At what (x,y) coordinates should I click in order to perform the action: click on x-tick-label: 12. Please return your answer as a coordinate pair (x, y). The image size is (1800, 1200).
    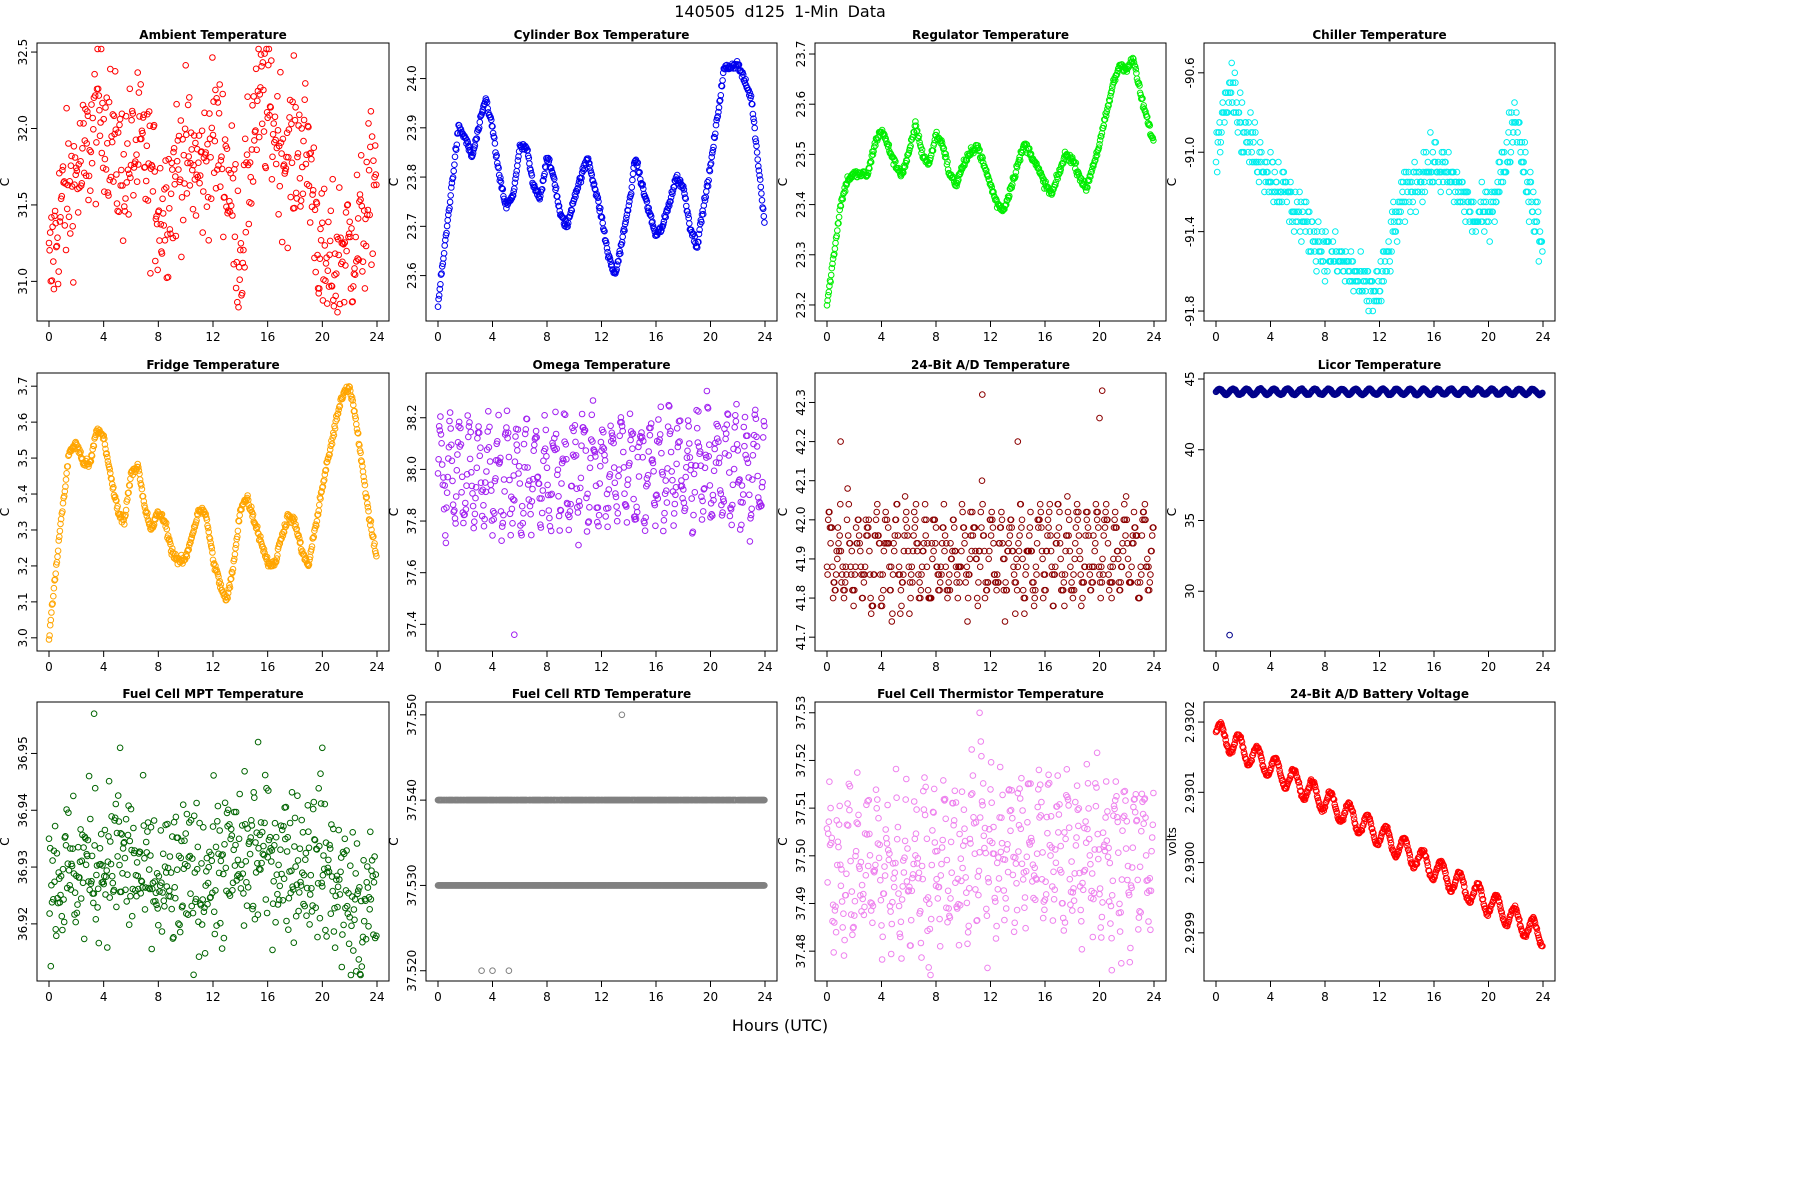
    Looking at the image, I should click on (990, 337).